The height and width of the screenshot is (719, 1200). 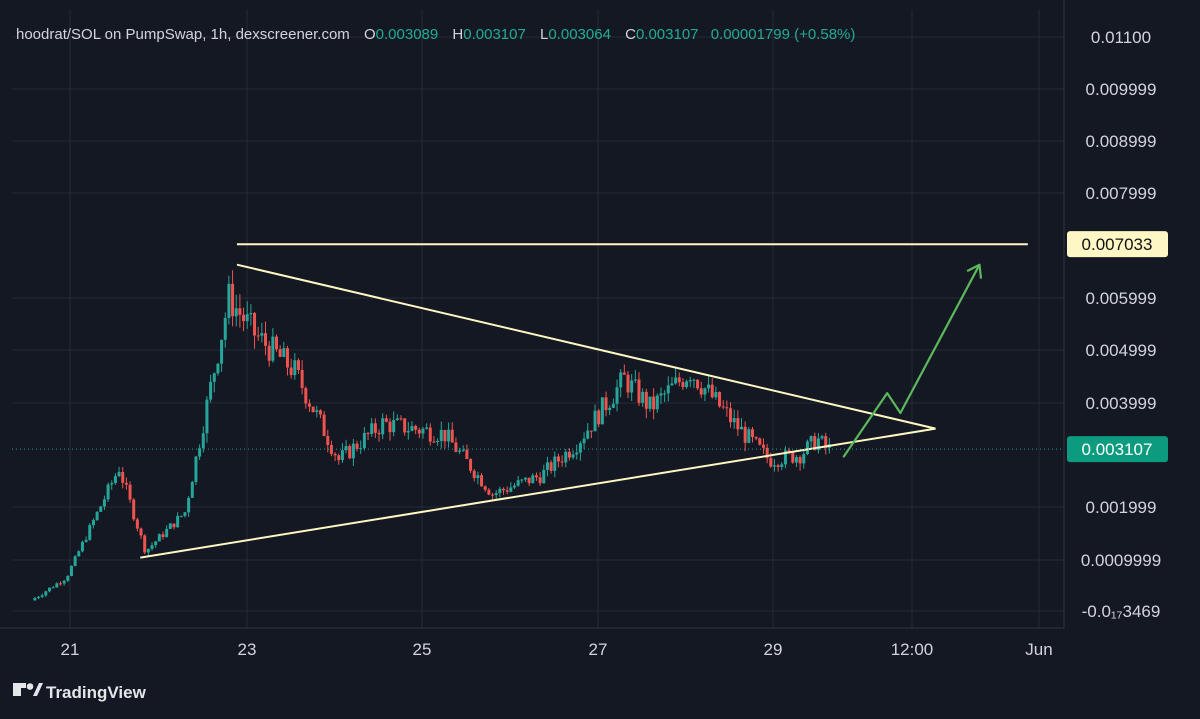 What do you see at coordinates (598, 649) in the screenshot?
I see `time-tick-label: 27` at bounding box center [598, 649].